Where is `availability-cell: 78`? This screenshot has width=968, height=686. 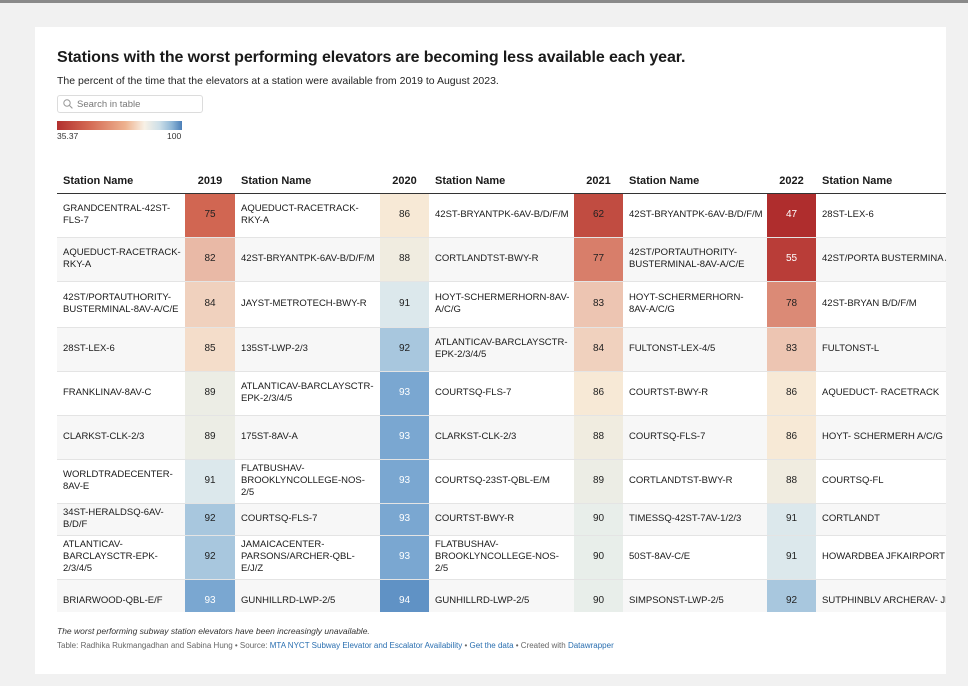 availability-cell: 78 is located at coordinates (791, 304).